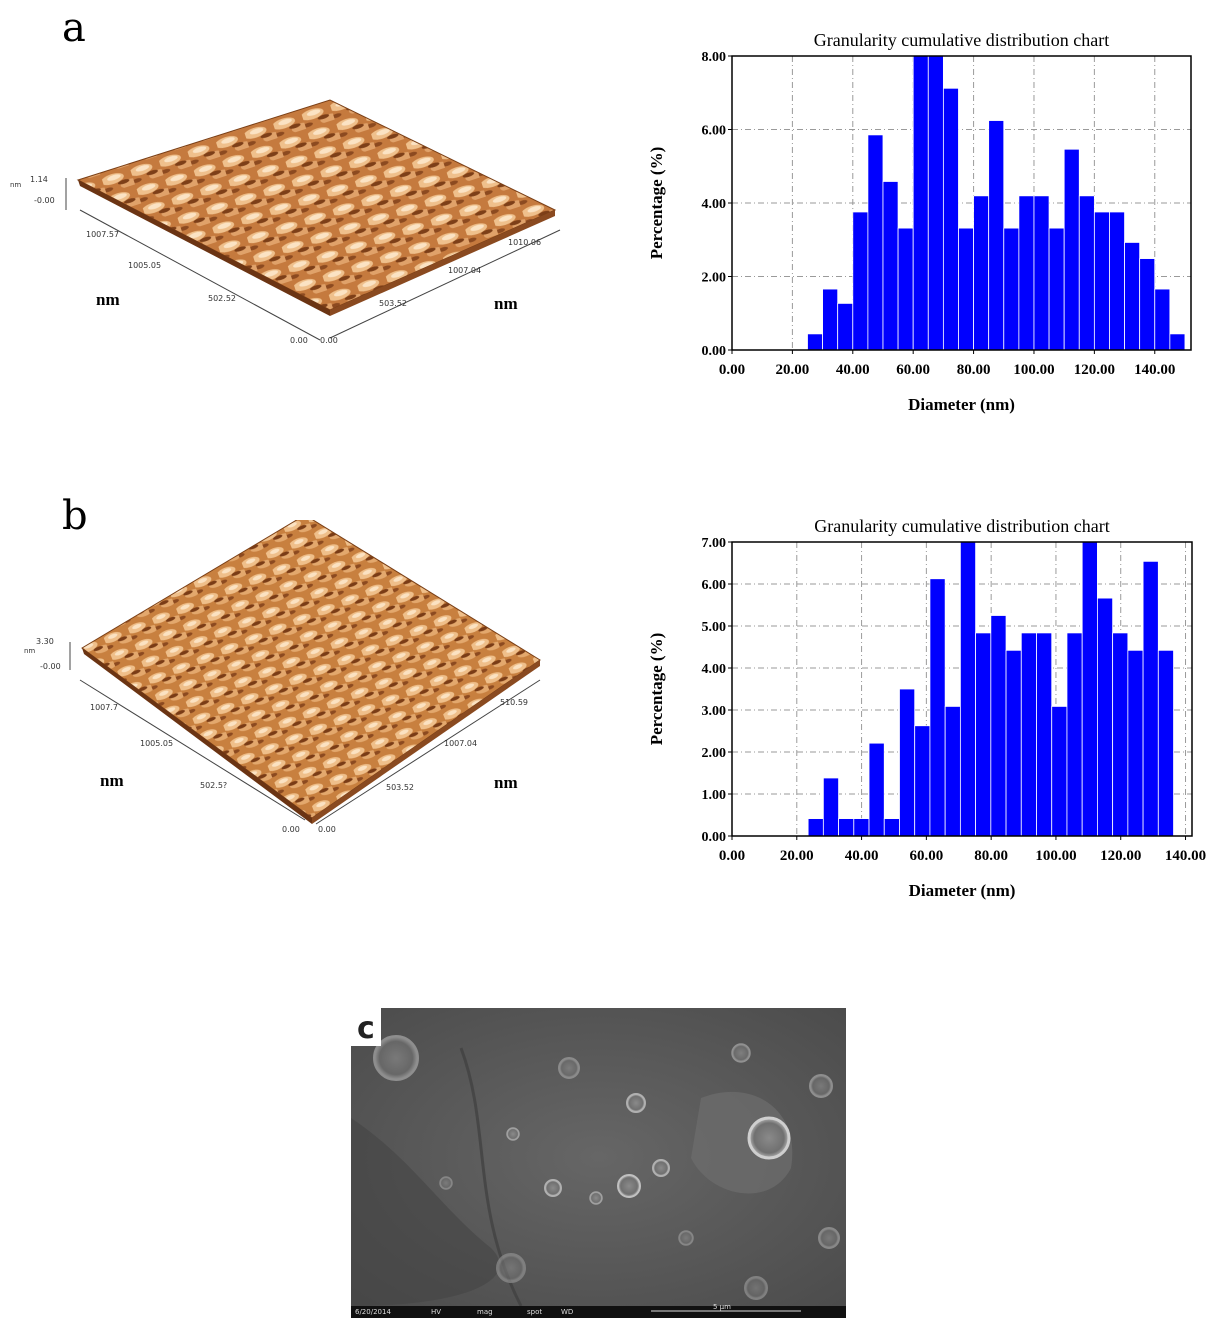  What do you see at coordinates (793, 370) in the screenshot?
I see `x-tick-label: 20.00` at bounding box center [793, 370].